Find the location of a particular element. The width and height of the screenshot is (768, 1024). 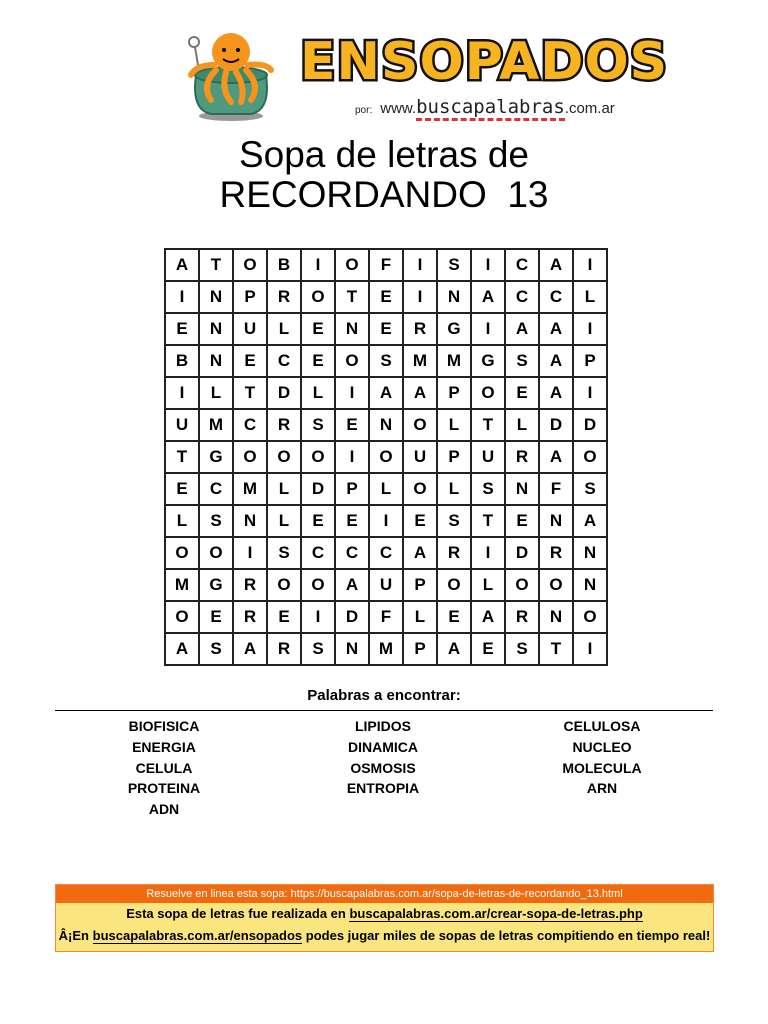

grid-cell: B is located at coordinates (182, 361).